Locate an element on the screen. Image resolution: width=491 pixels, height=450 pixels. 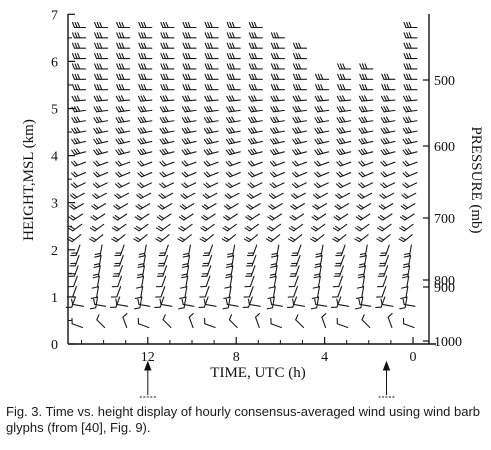
right-axis-label: PRESSURE (mb) is located at coordinates (476, 179).